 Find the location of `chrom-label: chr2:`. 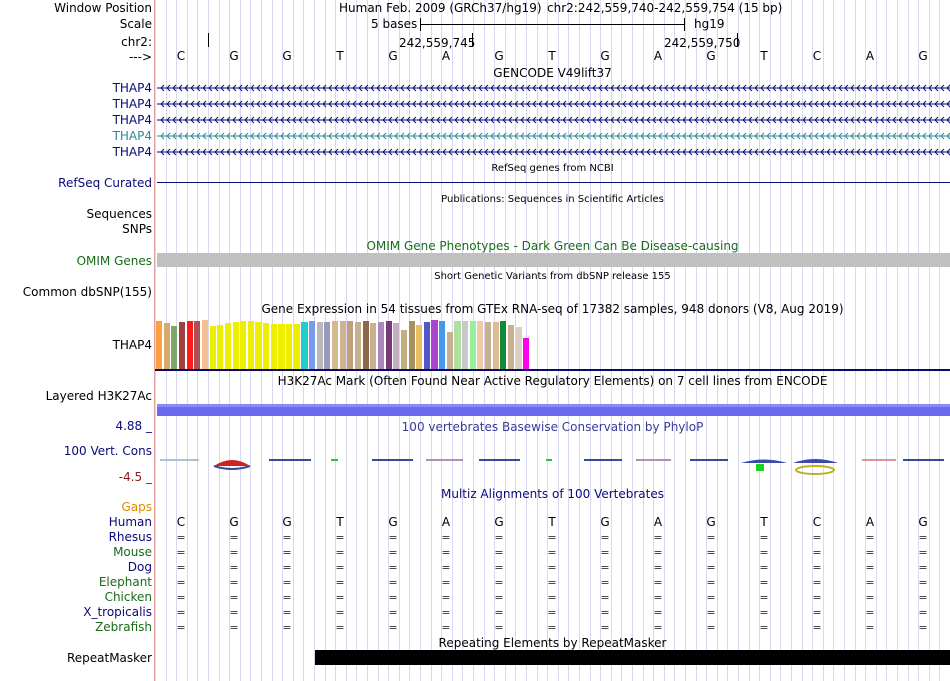

chrom-label: chr2: is located at coordinates (136, 42).